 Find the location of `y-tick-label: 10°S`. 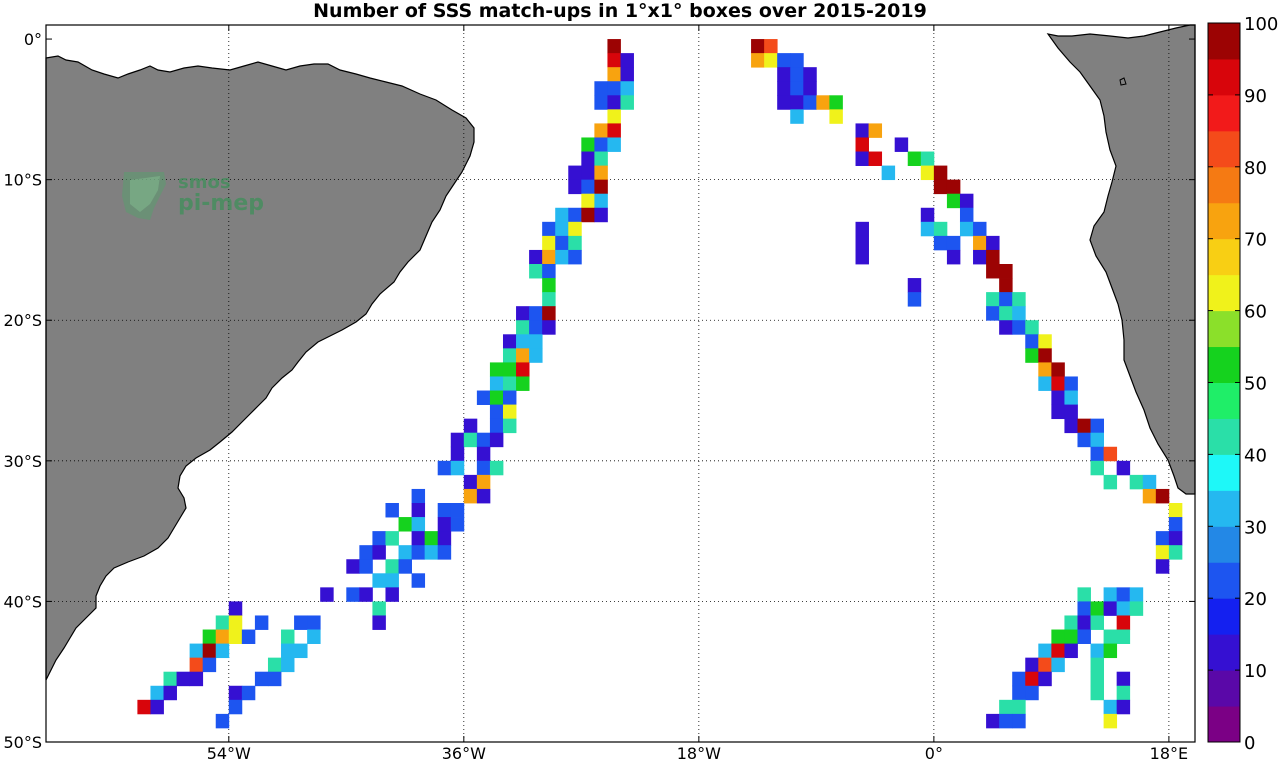

y-tick-label: 10°S is located at coordinates (22, 180).